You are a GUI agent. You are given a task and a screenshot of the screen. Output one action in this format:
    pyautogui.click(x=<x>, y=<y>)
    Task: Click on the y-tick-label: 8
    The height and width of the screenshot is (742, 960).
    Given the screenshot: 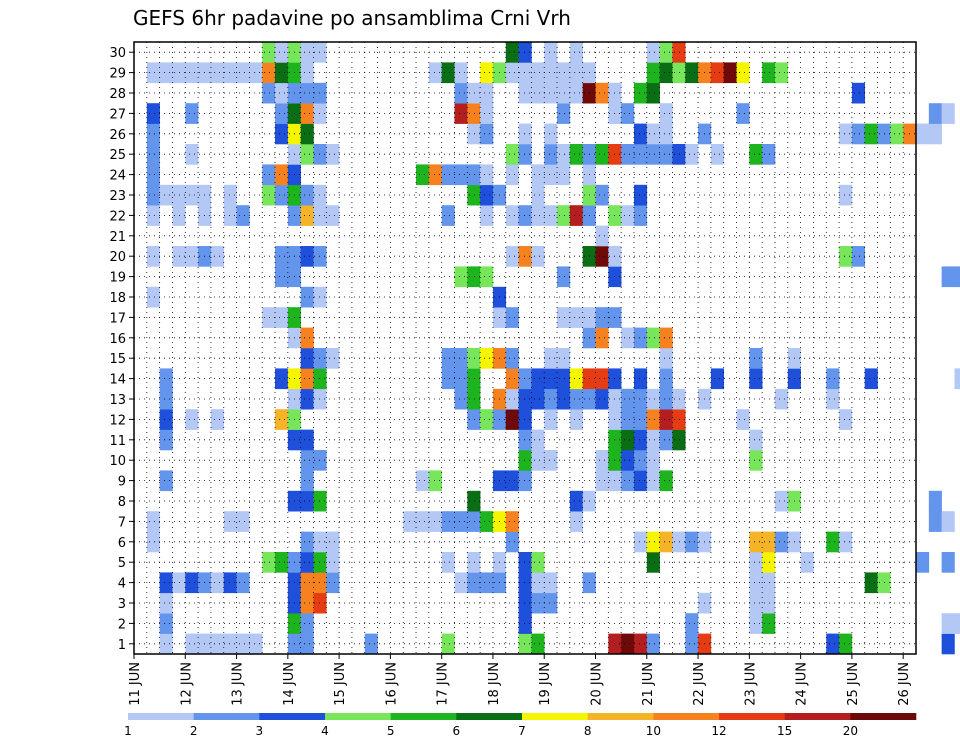 What is the action you would take?
    pyautogui.click(x=122, y=502)
    